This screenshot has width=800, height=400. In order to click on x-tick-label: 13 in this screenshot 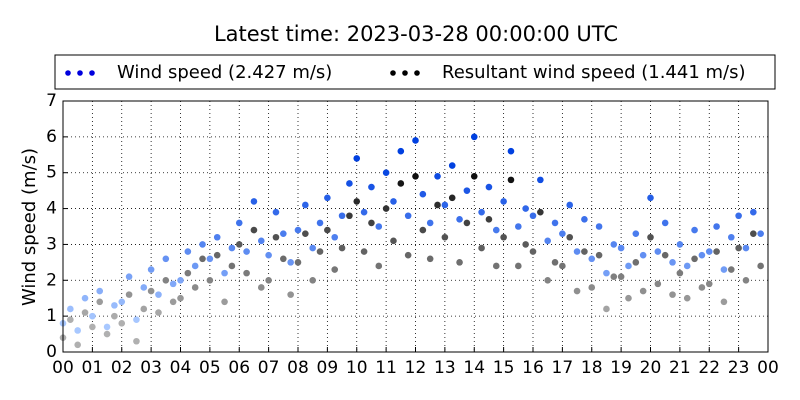, I will do `click(445, 368)`.